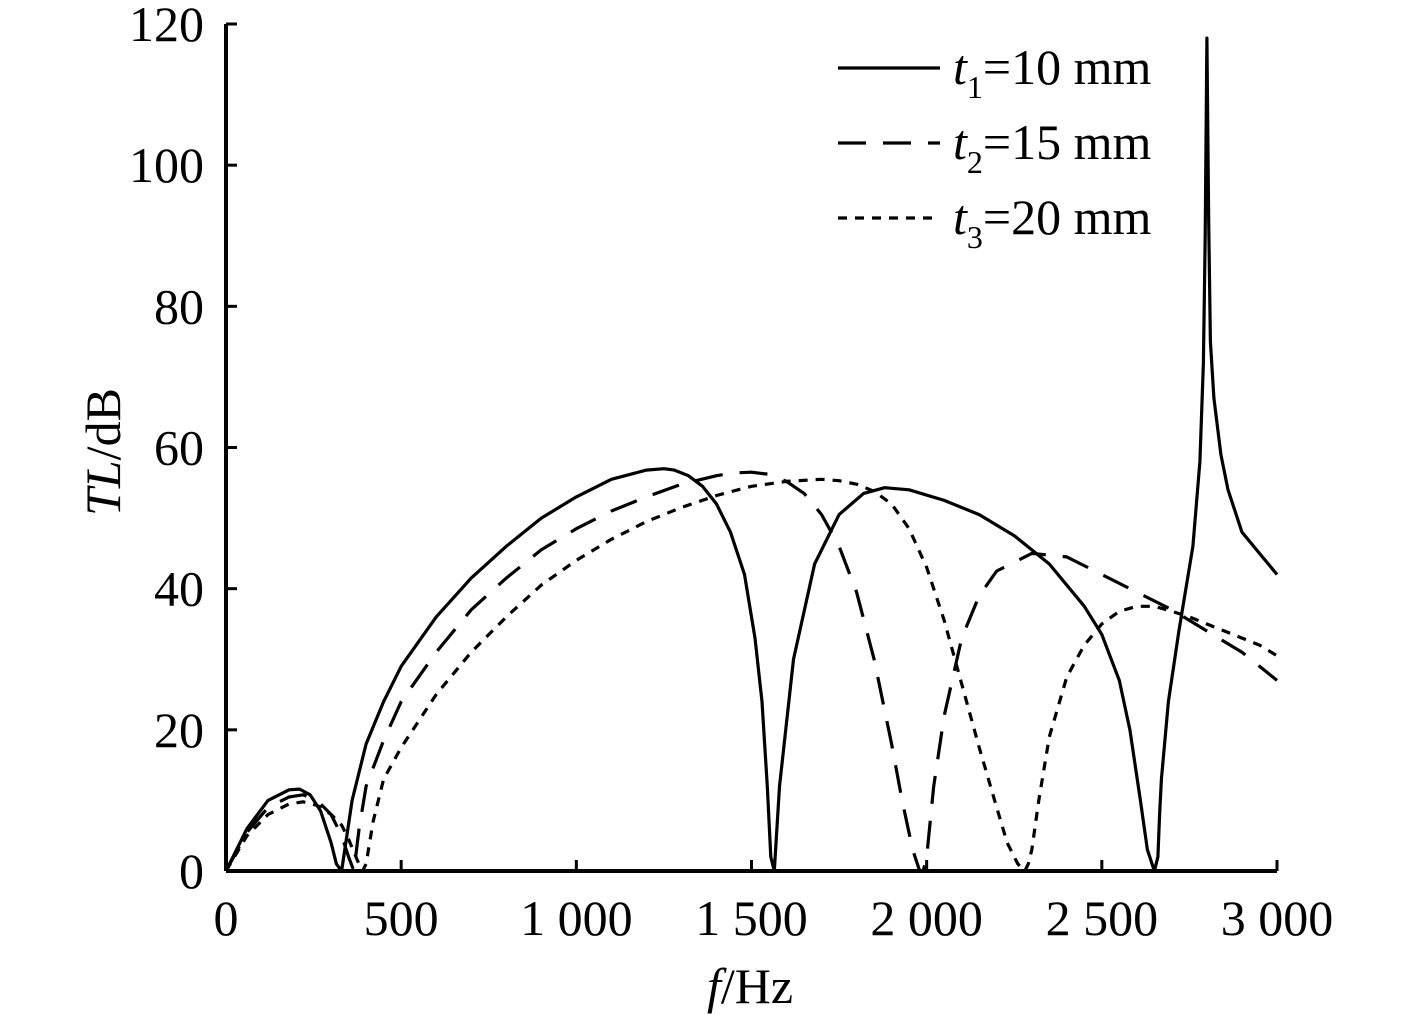 Image resolution: width=1417 pixels, height=1015 pixels. What do you see at coordinates (103, 488) in the screenshot?
I see `y-axis-var: TL` at bounding box center [103, 488].